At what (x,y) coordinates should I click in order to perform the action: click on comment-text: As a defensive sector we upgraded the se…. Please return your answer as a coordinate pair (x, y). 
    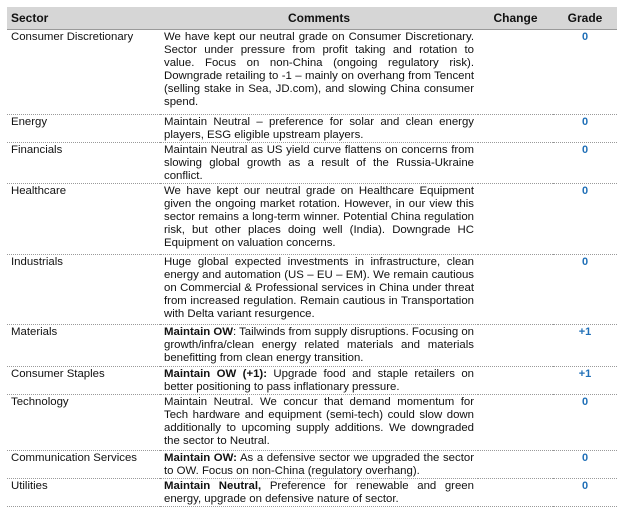
    Looking at the image, I should click on (319, 464).